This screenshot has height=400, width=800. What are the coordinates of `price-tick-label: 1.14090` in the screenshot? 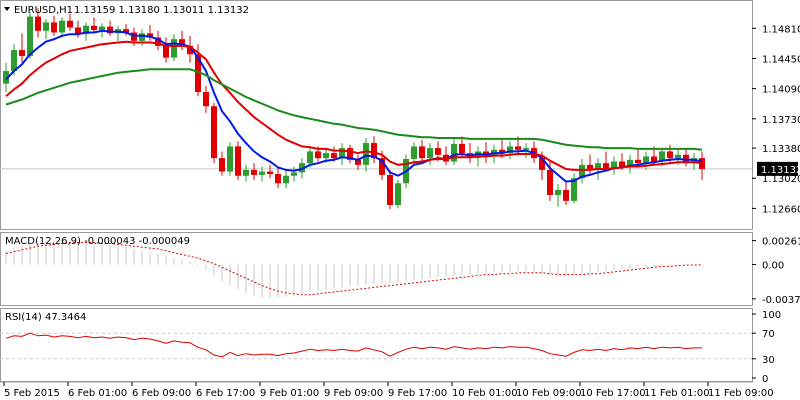 It's located at (781, 90).